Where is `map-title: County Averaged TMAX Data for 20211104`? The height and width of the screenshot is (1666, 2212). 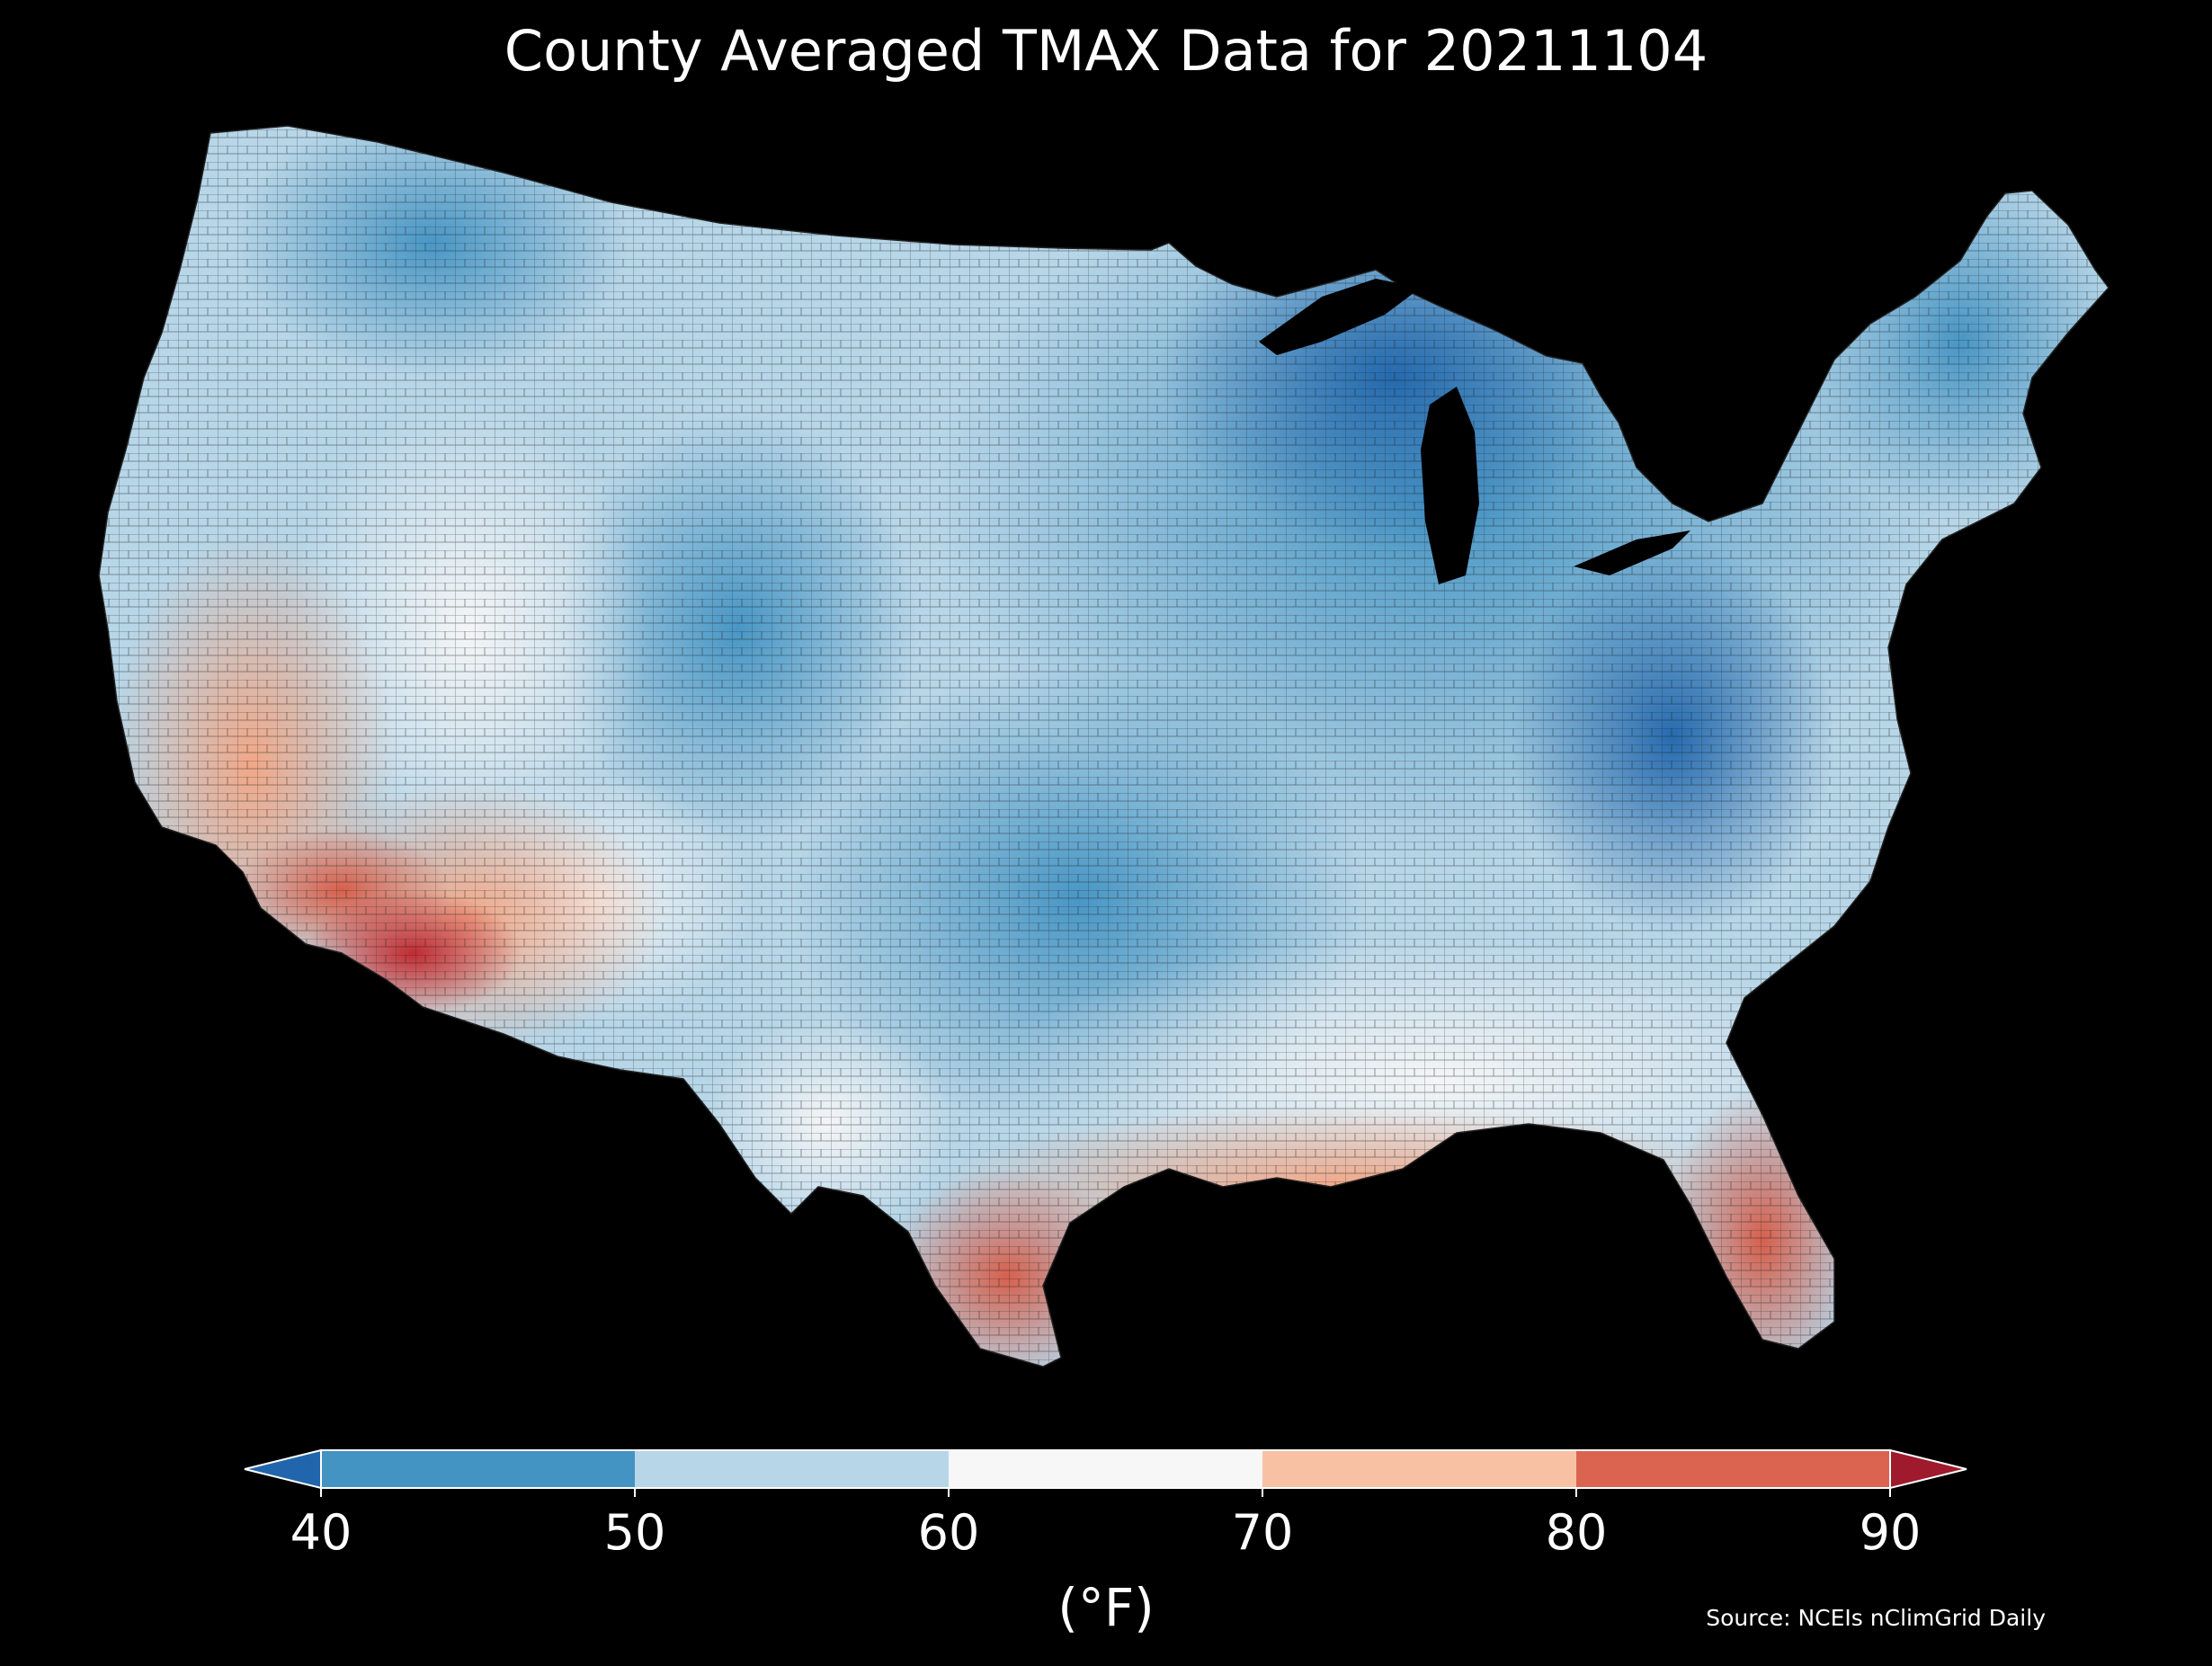
map-title: County Averaged TMAX Data for 20211104 is located at coordinates (1106, 51).